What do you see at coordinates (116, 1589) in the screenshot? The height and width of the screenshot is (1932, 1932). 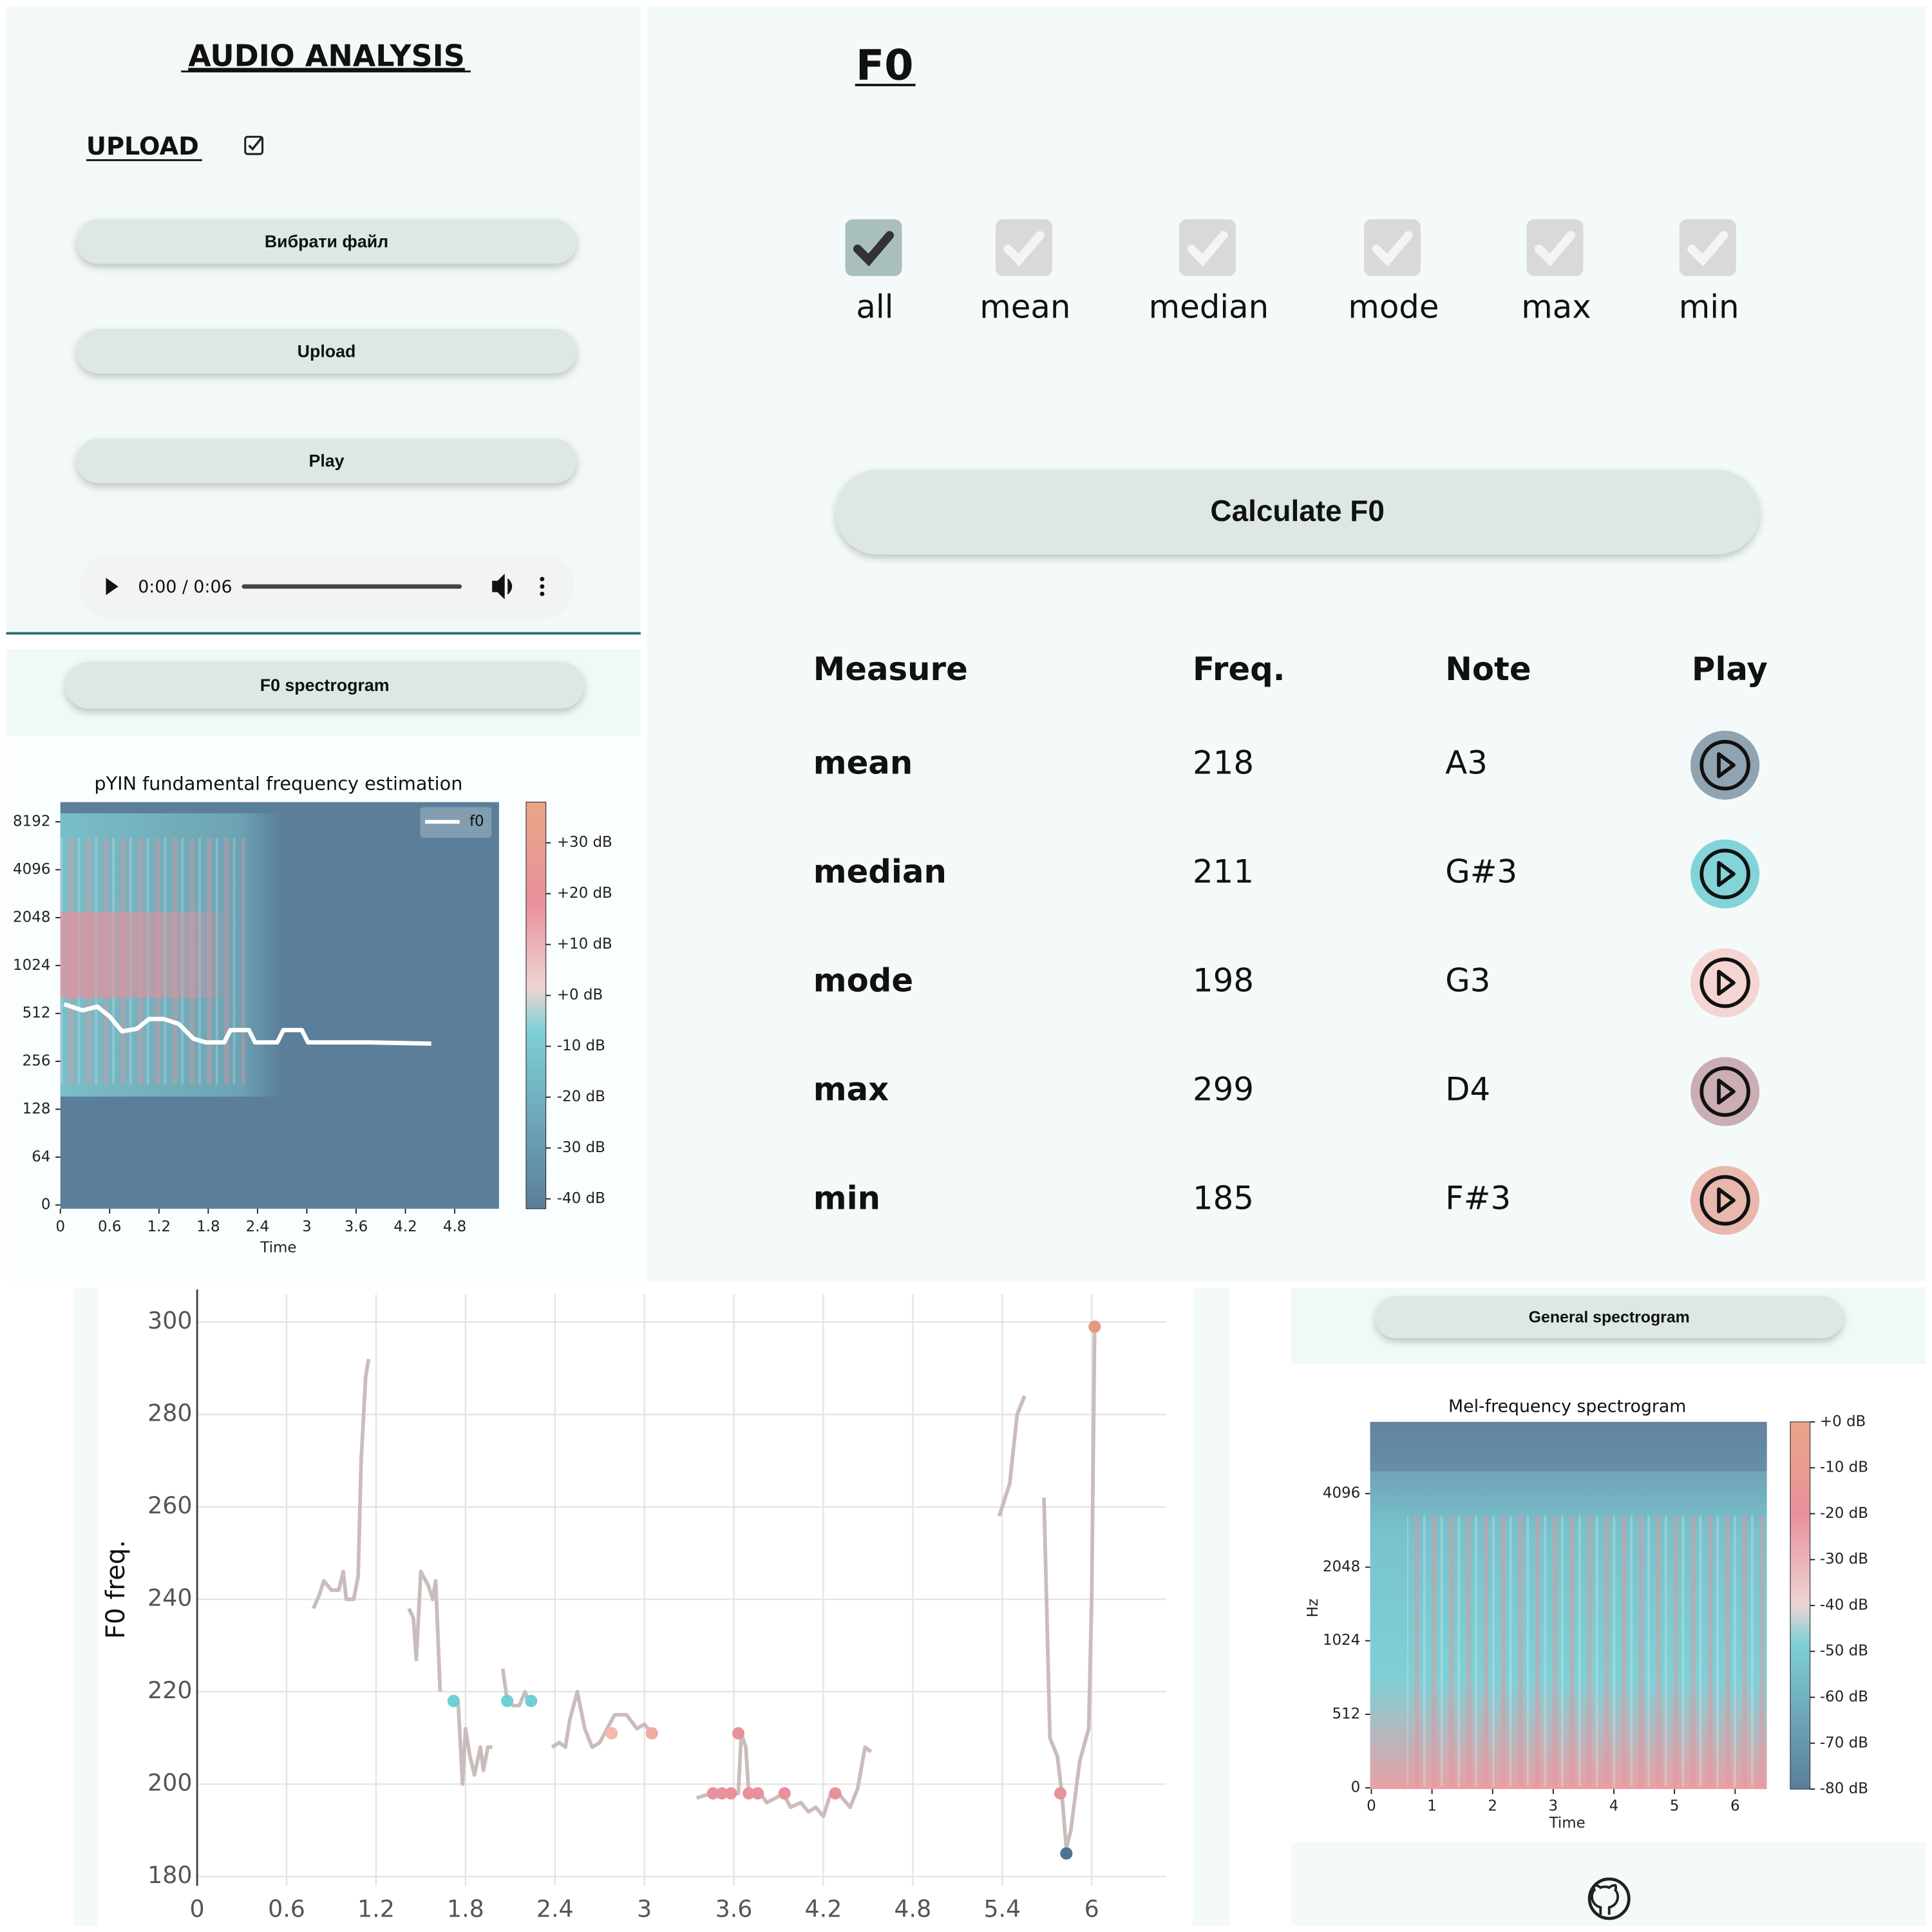 I see `y-axis-label: F0 freq.` at bounding box center [116, 1589].